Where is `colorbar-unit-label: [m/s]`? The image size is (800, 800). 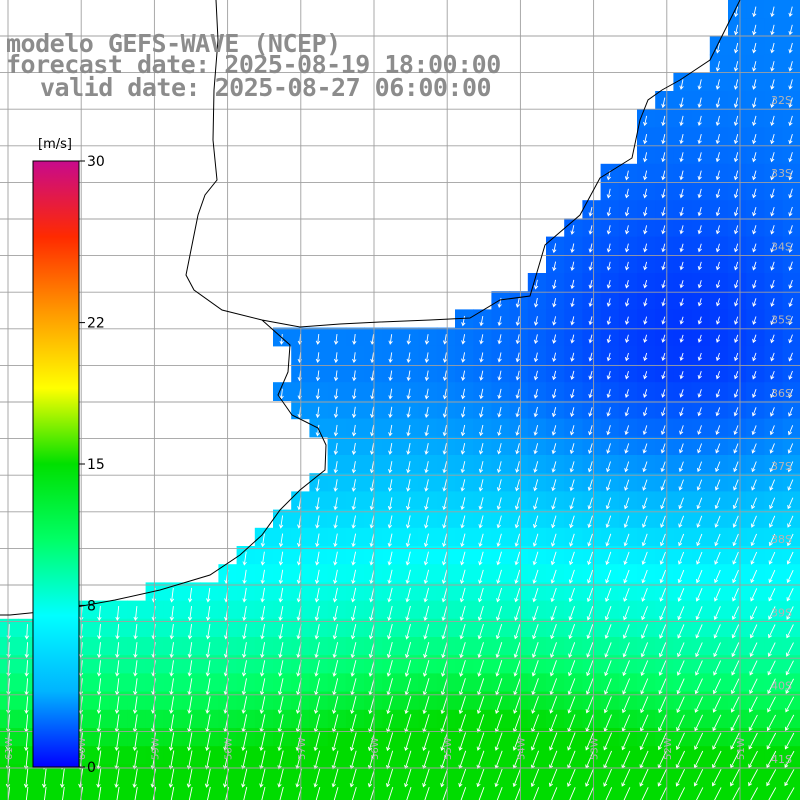 colorbar-unit-label: [m/s] is located at coordinates (55, 144).